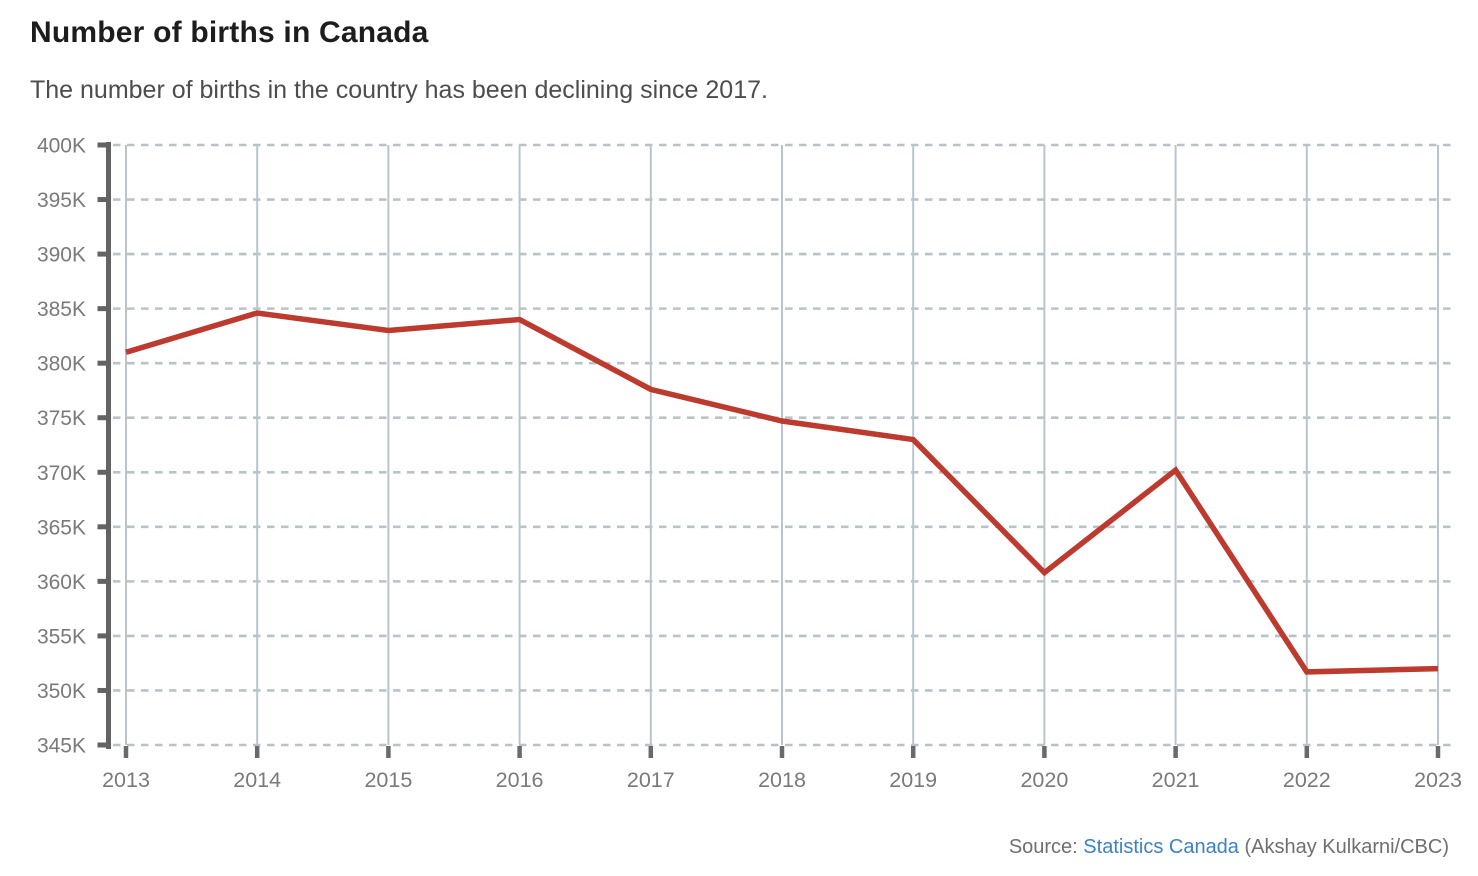 This screenshot has height=876, width=1478. What do you see at coordinates (61, 200) in the screenshot?
I see `y-tick-label: 395K` at bounding box center [61, 200].